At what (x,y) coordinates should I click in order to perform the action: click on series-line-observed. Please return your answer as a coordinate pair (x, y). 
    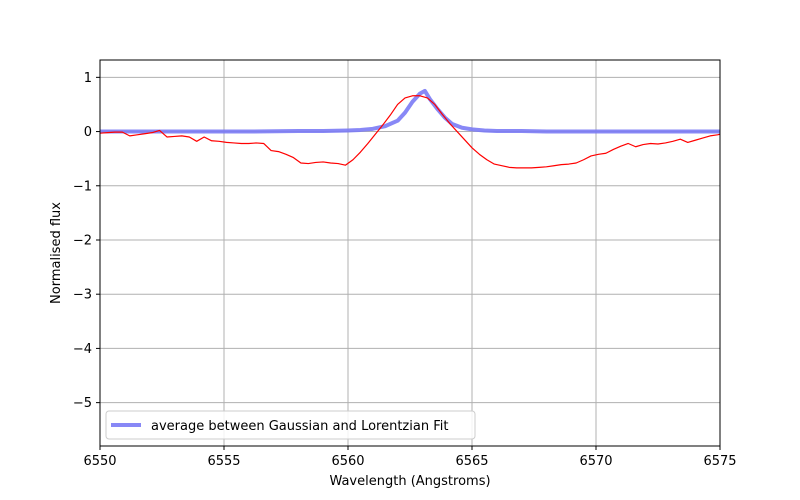
    Looking at the image, I should click on (410, 132).